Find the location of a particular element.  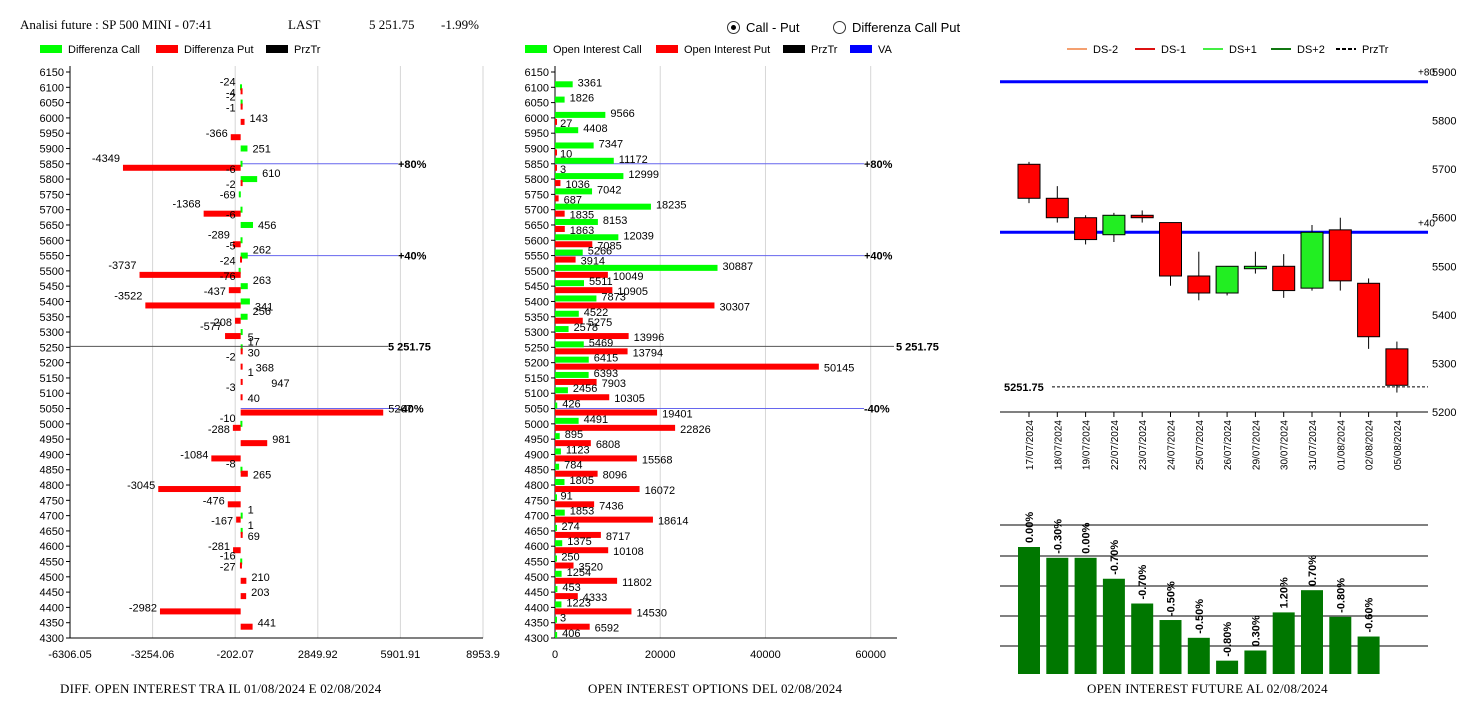

diff-strike-label: 5600 is located at coordinates (52, 241).